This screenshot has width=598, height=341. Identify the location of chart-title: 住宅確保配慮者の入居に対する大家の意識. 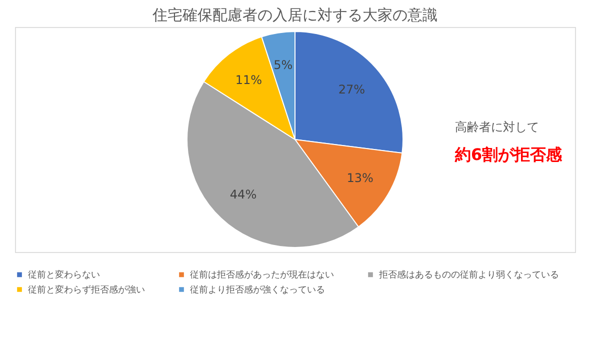
(295, 15).